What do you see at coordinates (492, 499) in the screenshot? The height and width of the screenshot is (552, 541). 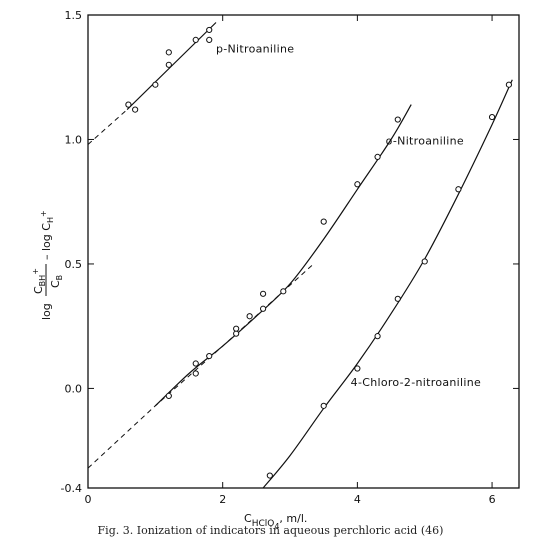 I see `x-tick-label: 6` at bounding box center [492, 499].